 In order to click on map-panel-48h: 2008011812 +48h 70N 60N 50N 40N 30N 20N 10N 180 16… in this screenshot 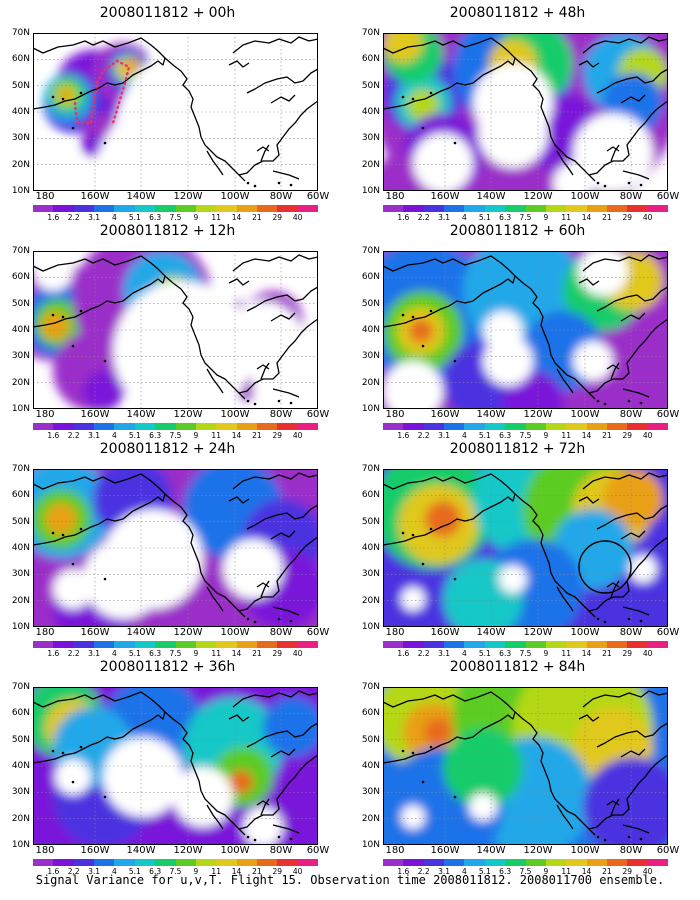, I will do `click(517, 113)`.